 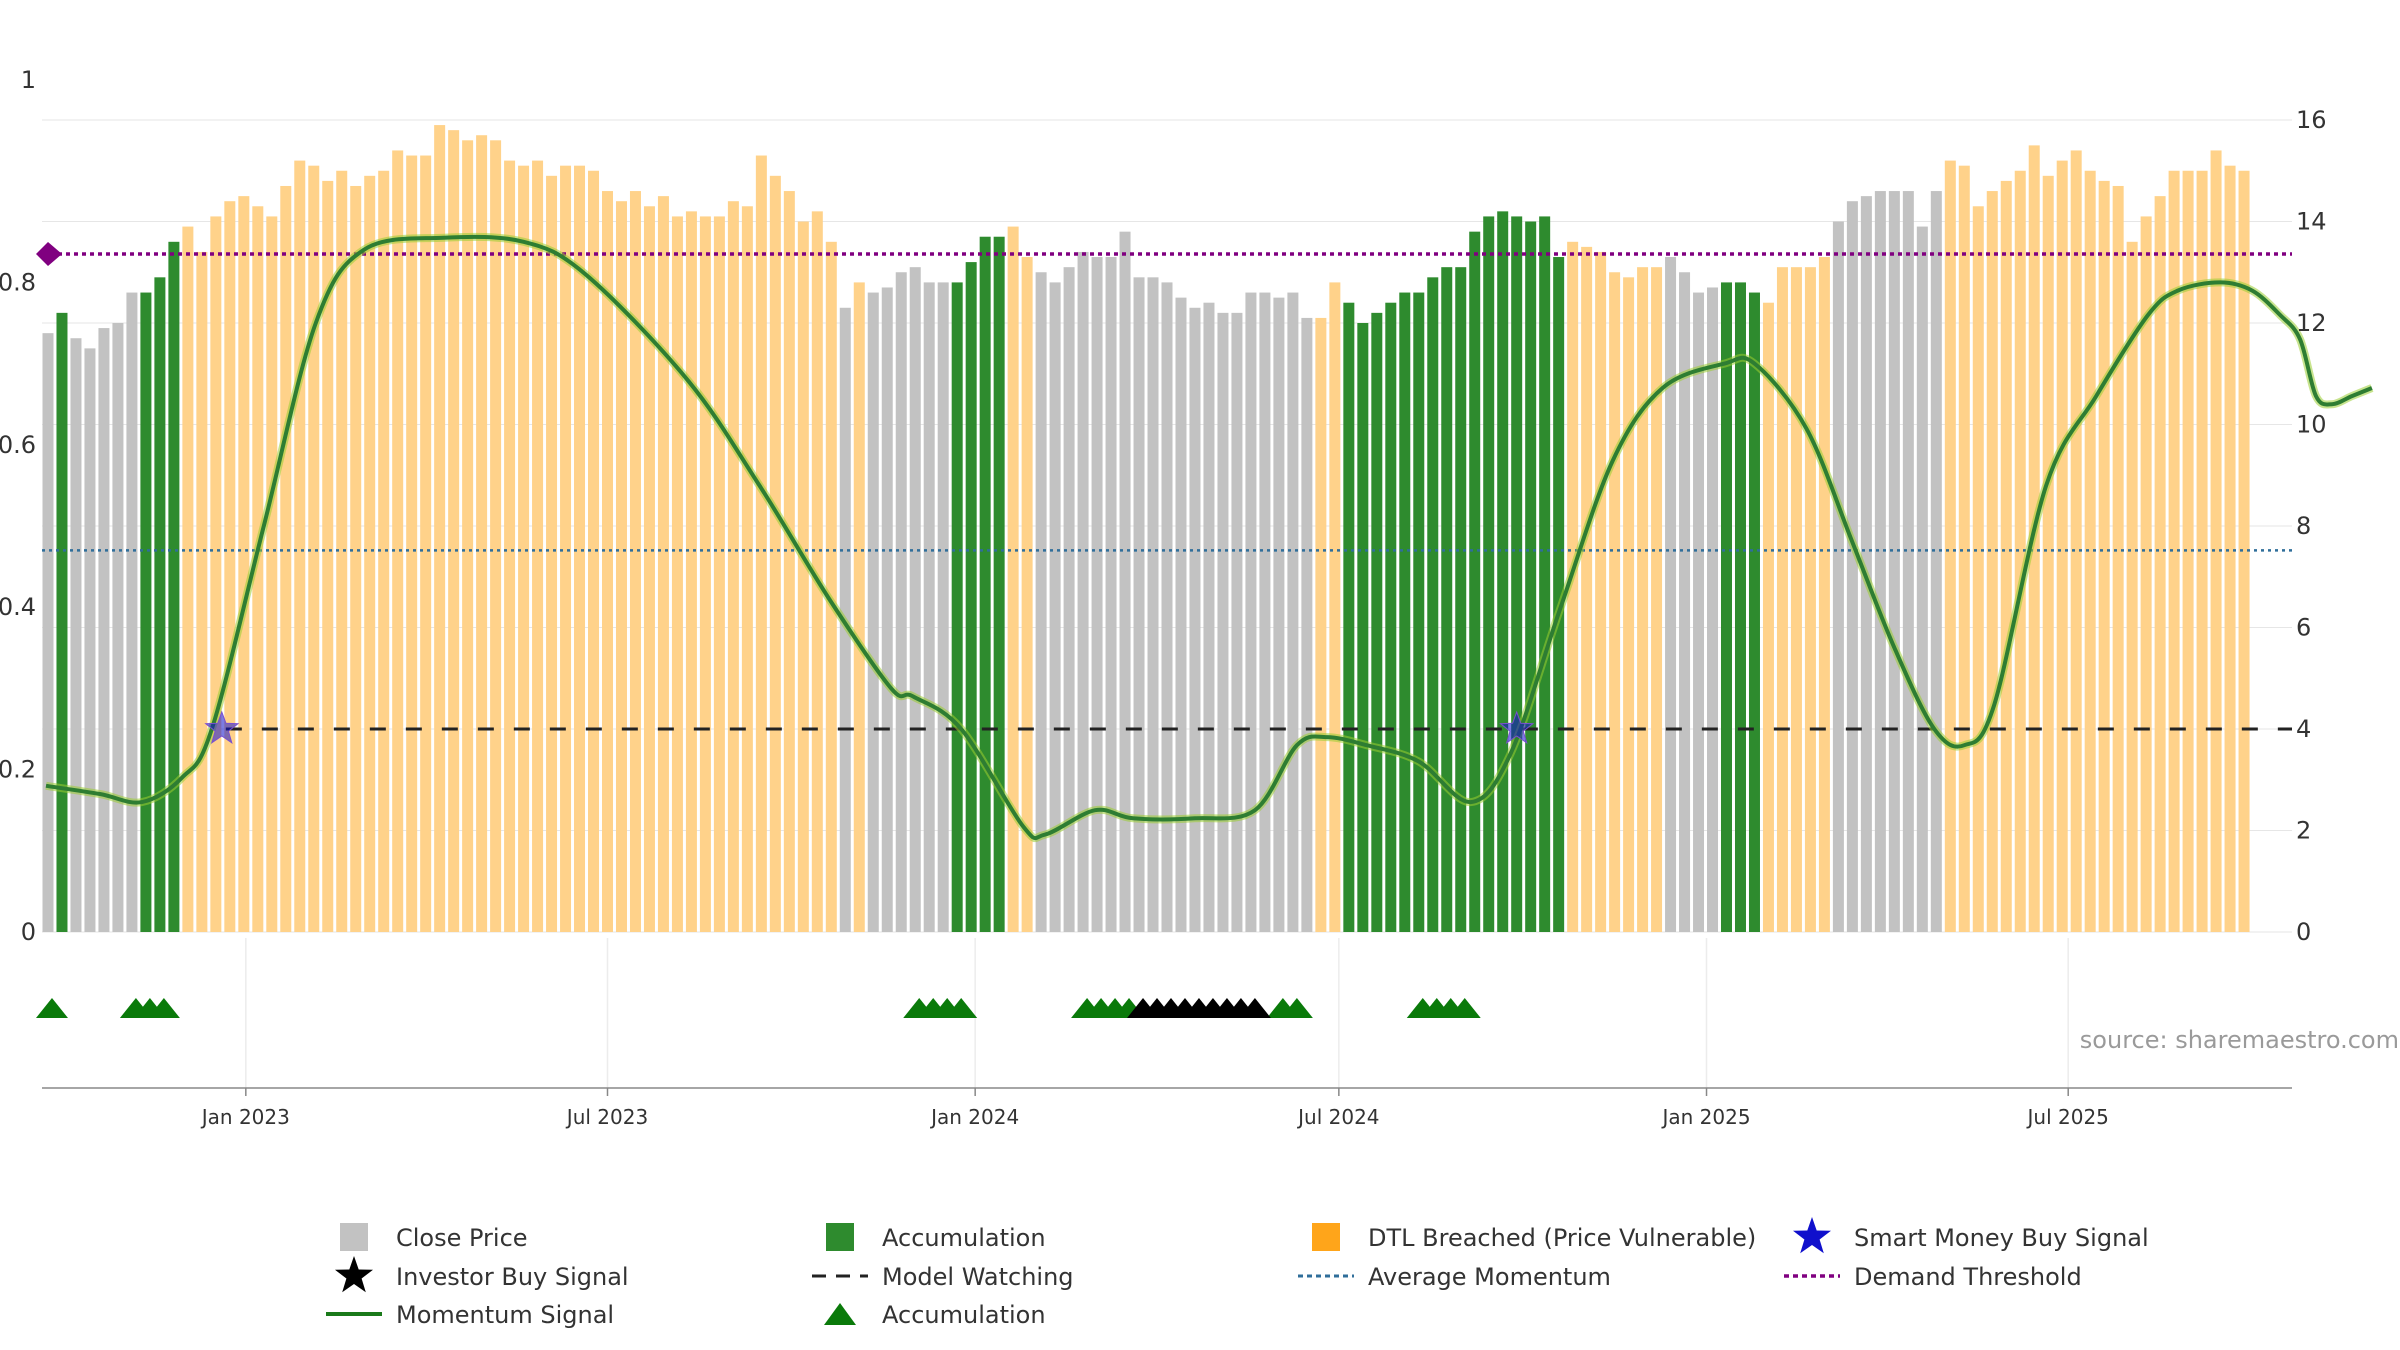 I want to click on legend-item-smart-money: Smart Money Buy Signal, so click(x=1971, y=1235).